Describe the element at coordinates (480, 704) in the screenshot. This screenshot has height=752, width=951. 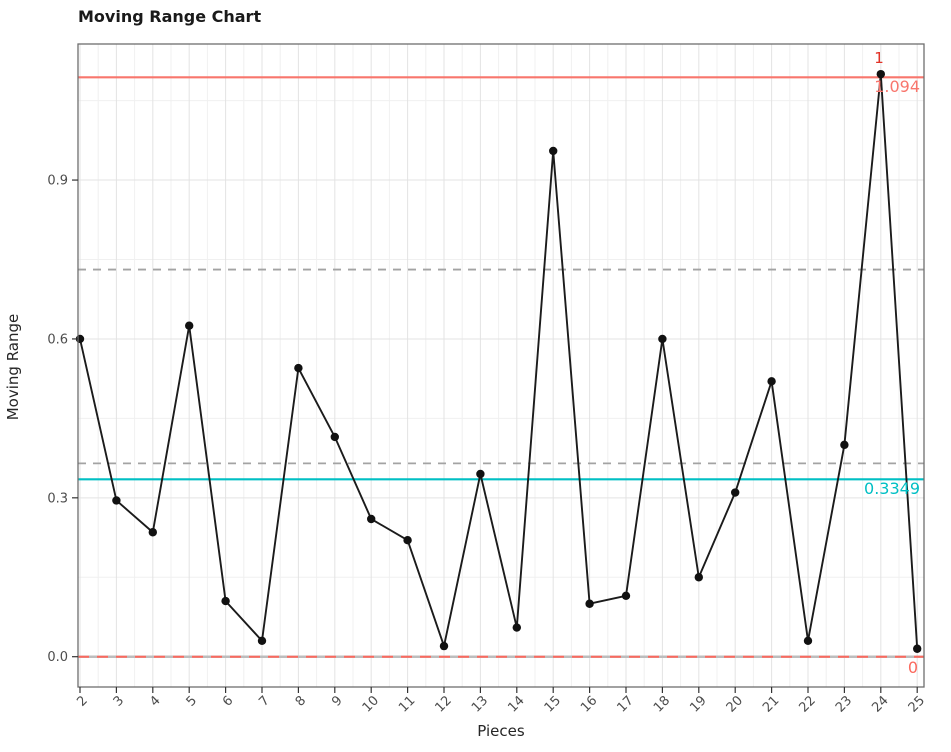
I see `x-tick-label: 13` at that location.